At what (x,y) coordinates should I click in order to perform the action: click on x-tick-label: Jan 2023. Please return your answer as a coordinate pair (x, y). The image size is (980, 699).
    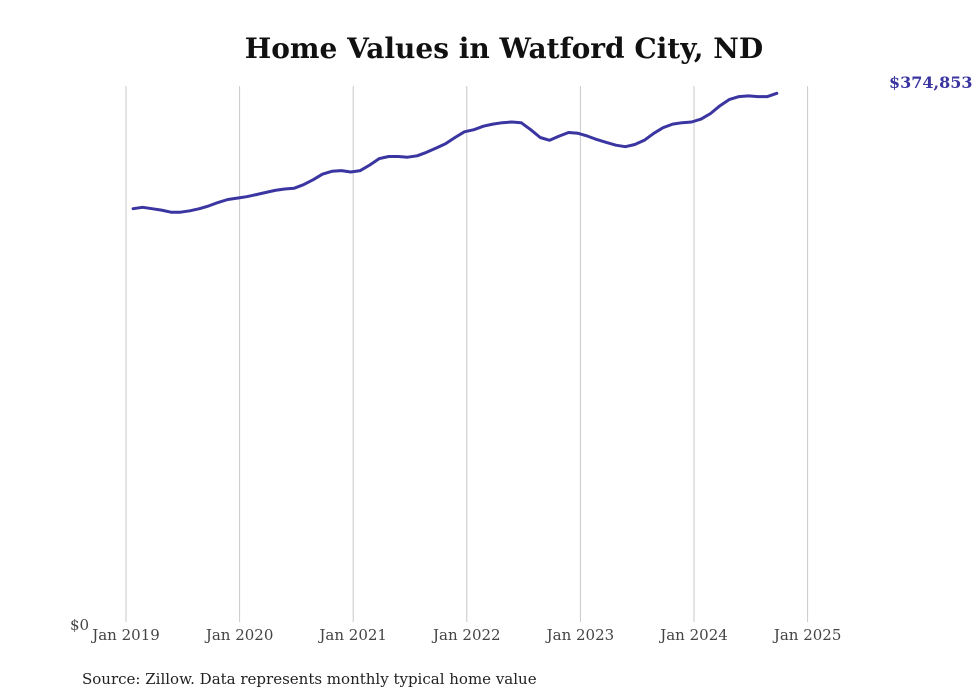
    Looking at the image, I should click on (580, 635).